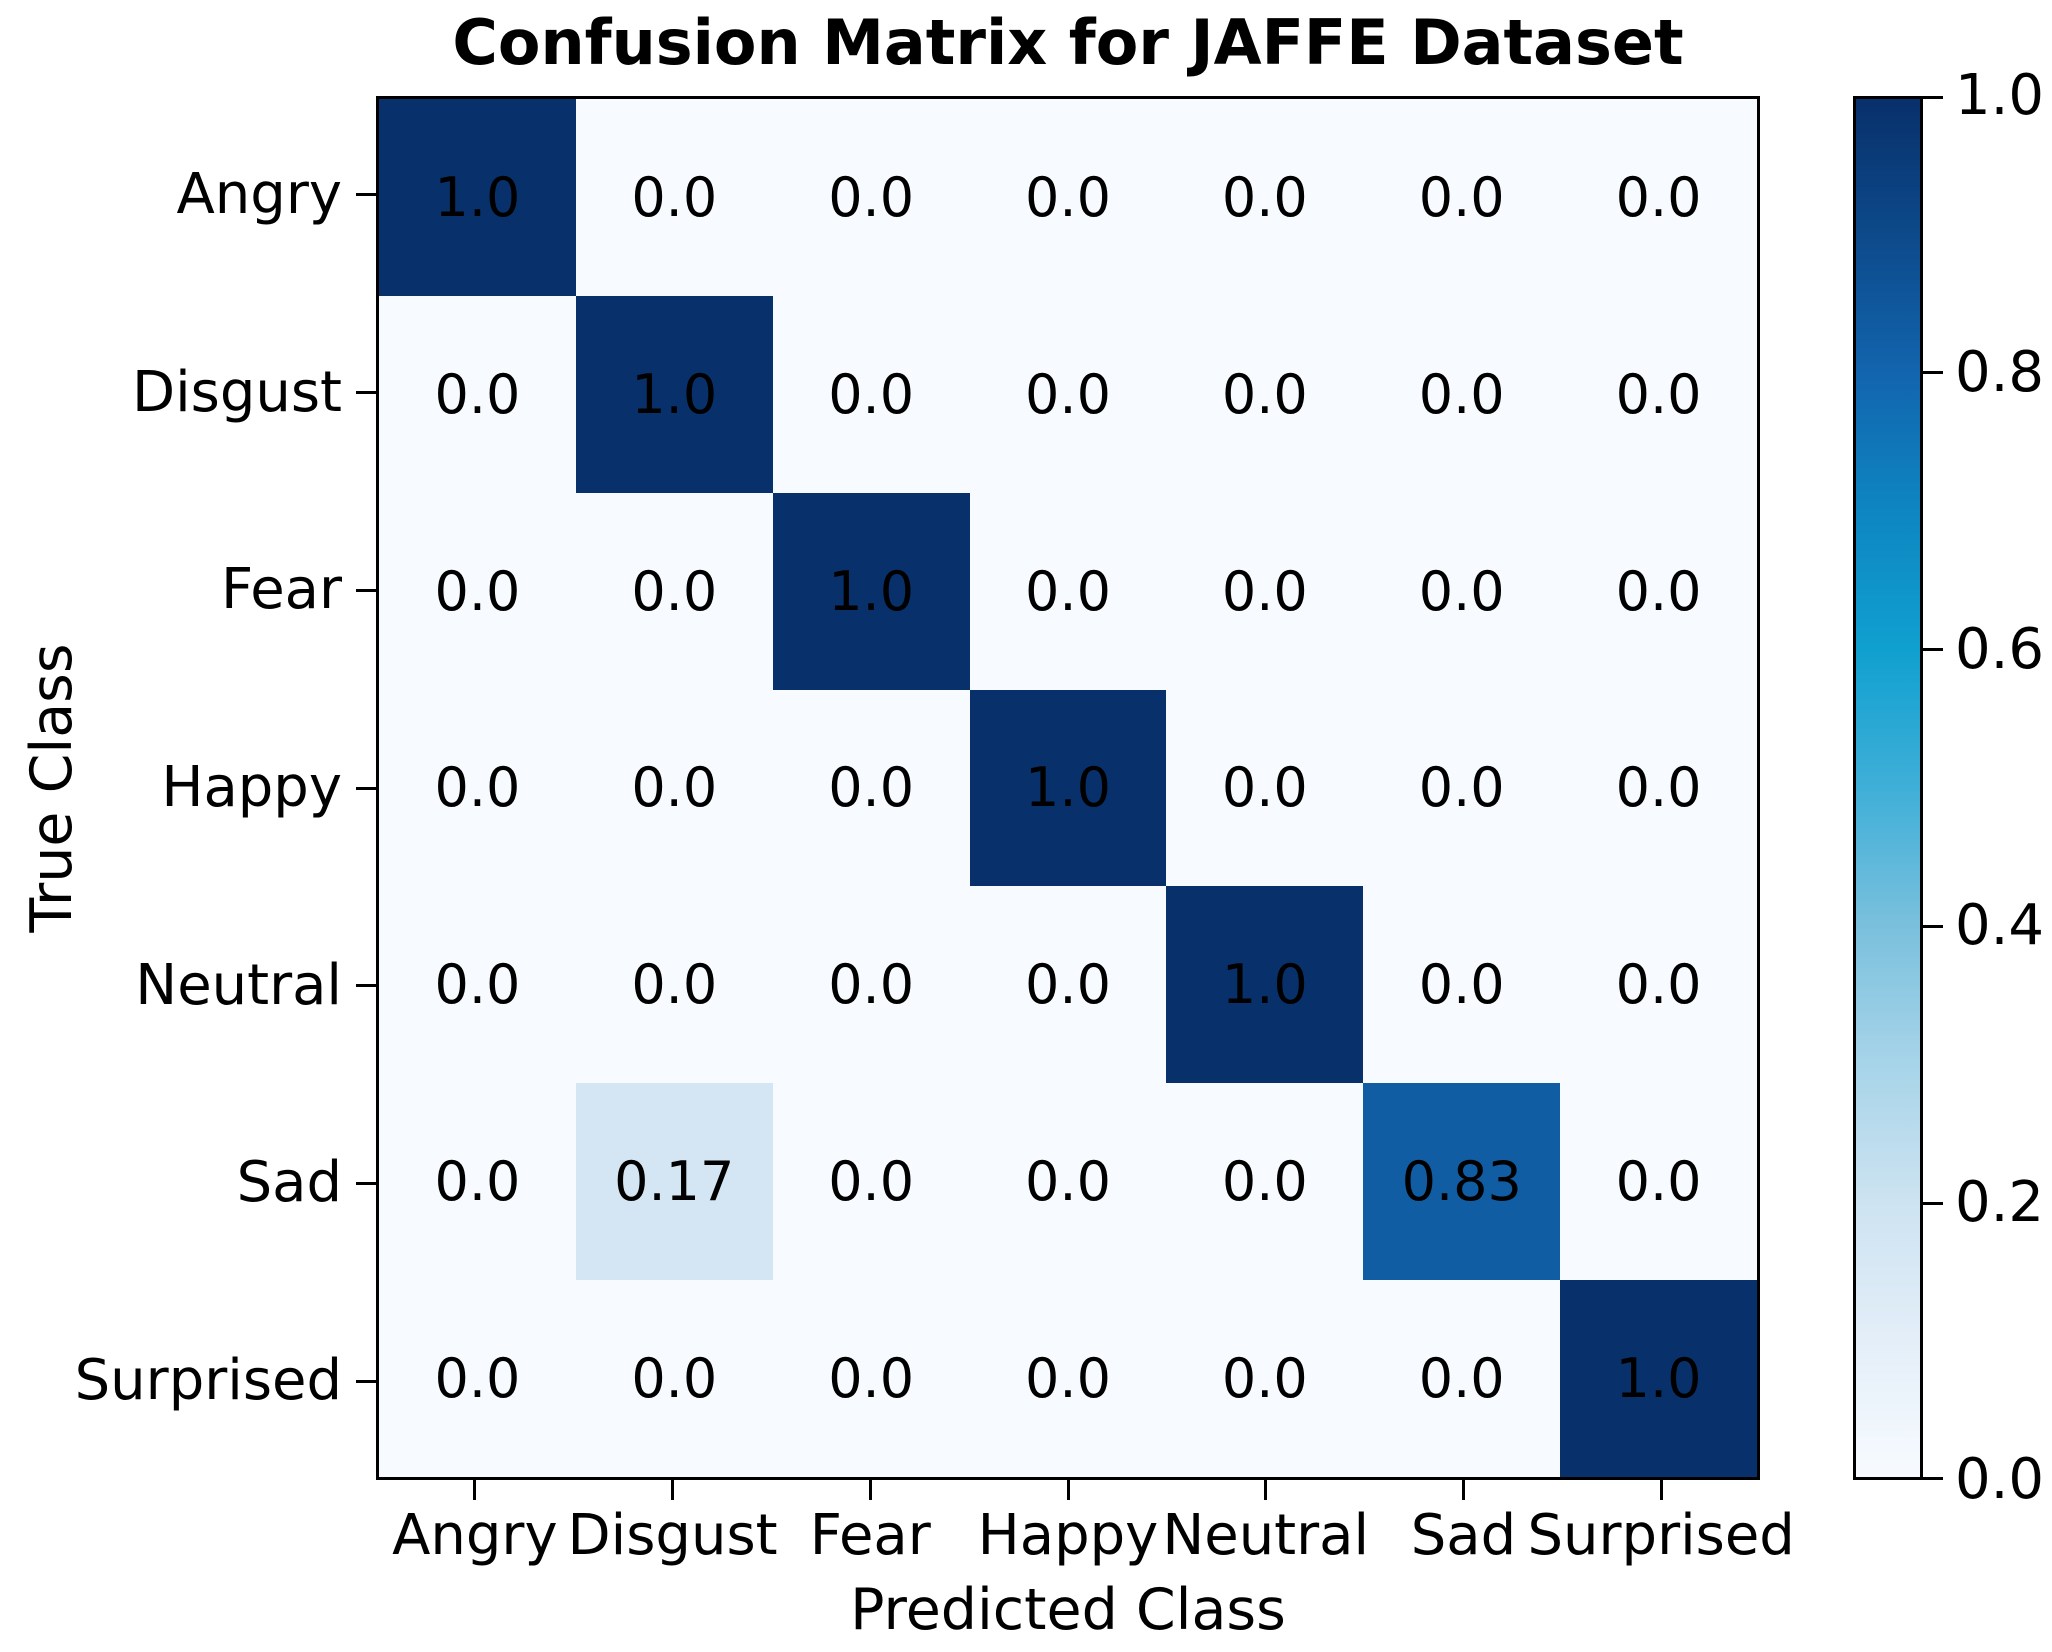 This screenshot has width=2052, height=1652. I want to click on colorbar-tick-label: 0.6, so click(2000, 649).